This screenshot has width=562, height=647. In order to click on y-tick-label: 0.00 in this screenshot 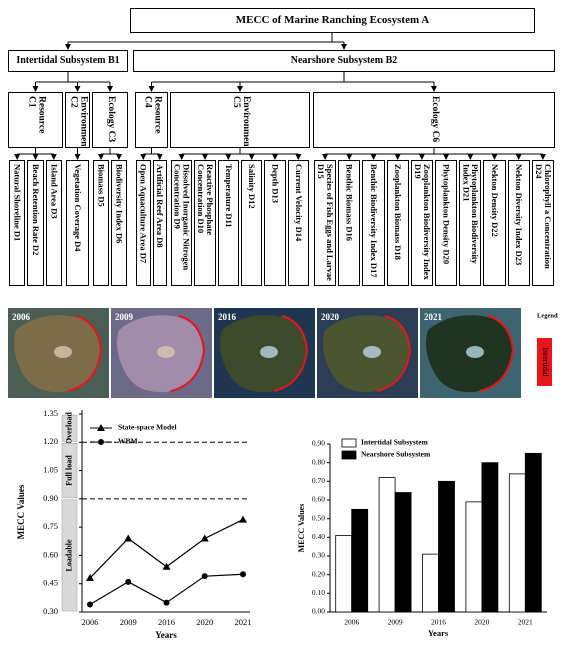, I will do `click(318, 611)`.